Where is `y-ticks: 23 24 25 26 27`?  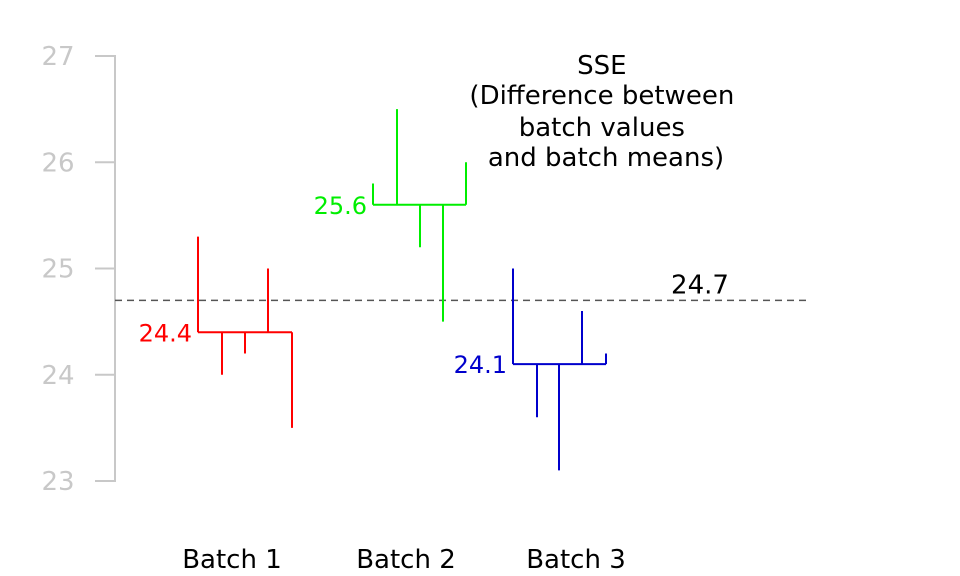 y-ticks: 23 24 25 26 27 is located at coordinates (57, 269).